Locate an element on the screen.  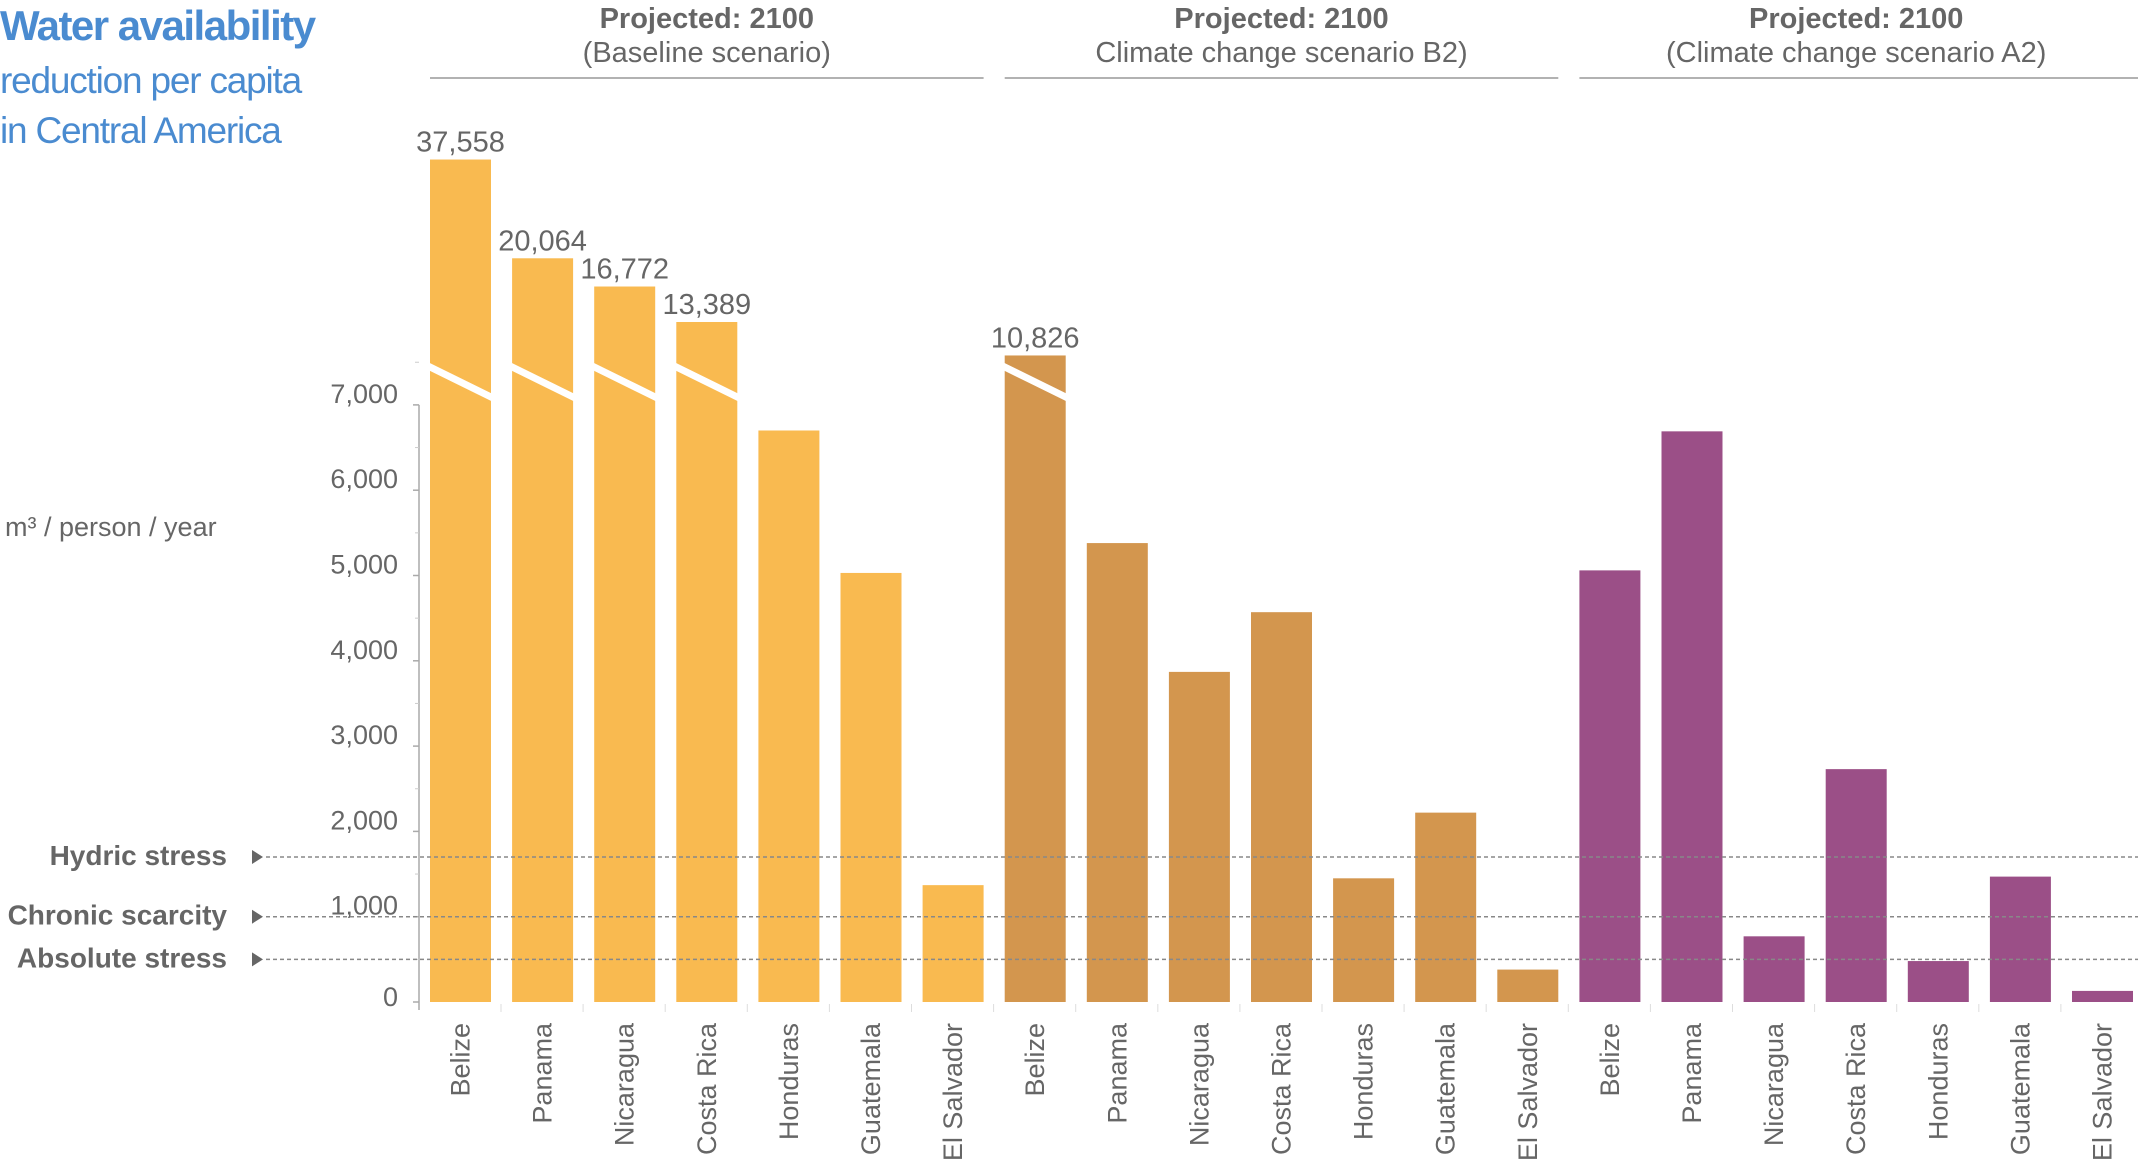
y-tick-label: 7,000 is located at coordinates (364, 394).